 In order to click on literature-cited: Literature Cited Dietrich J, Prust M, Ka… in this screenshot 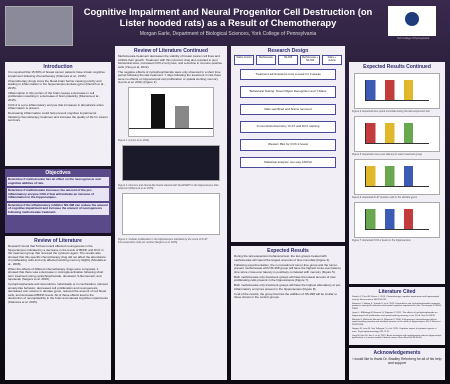, I will do `click(397, 316)`.